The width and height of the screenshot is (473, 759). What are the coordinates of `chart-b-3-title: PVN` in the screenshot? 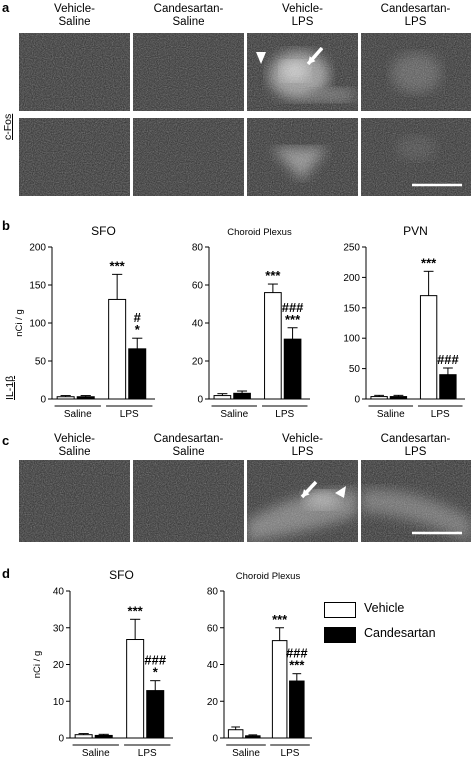 It's located at (415, 231).